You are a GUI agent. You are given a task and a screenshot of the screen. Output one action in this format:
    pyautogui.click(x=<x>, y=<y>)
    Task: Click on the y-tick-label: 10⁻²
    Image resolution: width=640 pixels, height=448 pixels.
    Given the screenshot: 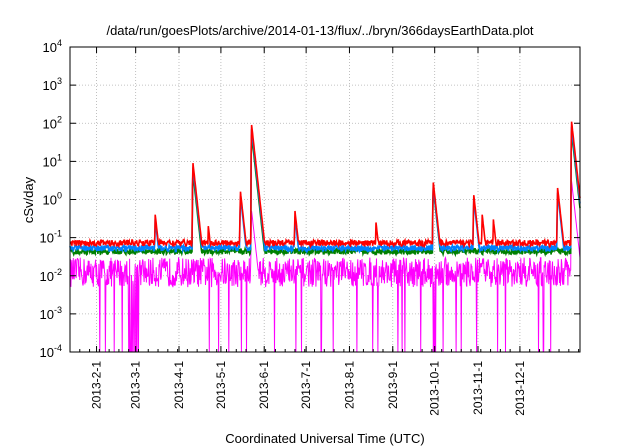 What is the action you would take?
    pyautogui.click(x=51, y=275)
    